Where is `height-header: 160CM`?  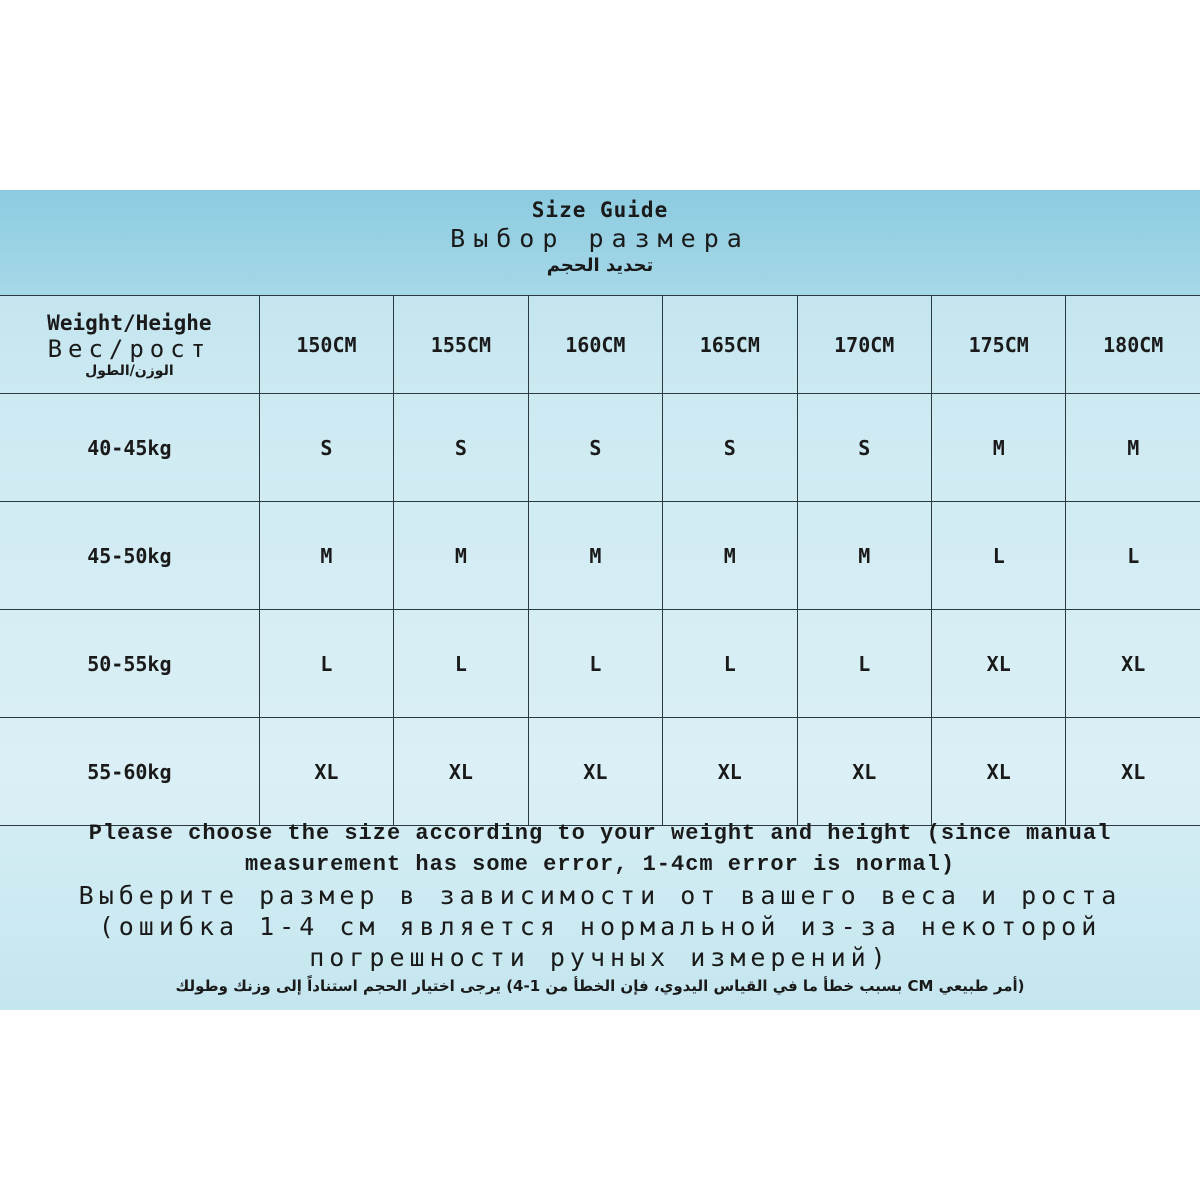
height-header: 160CM is located at coordinates (595, 344).